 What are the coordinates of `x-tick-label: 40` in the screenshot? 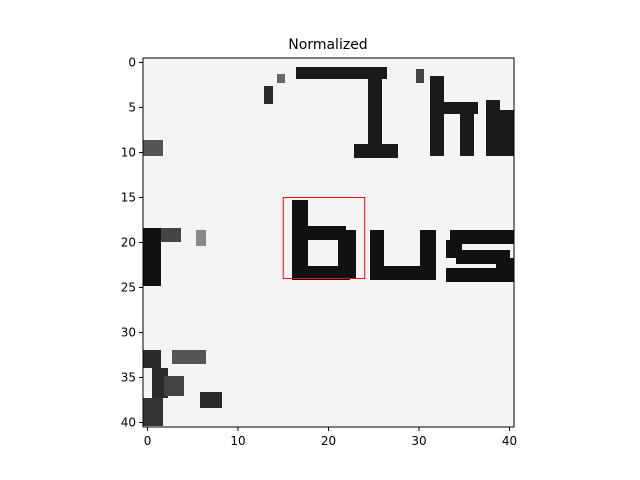 It's located at (509, 441).